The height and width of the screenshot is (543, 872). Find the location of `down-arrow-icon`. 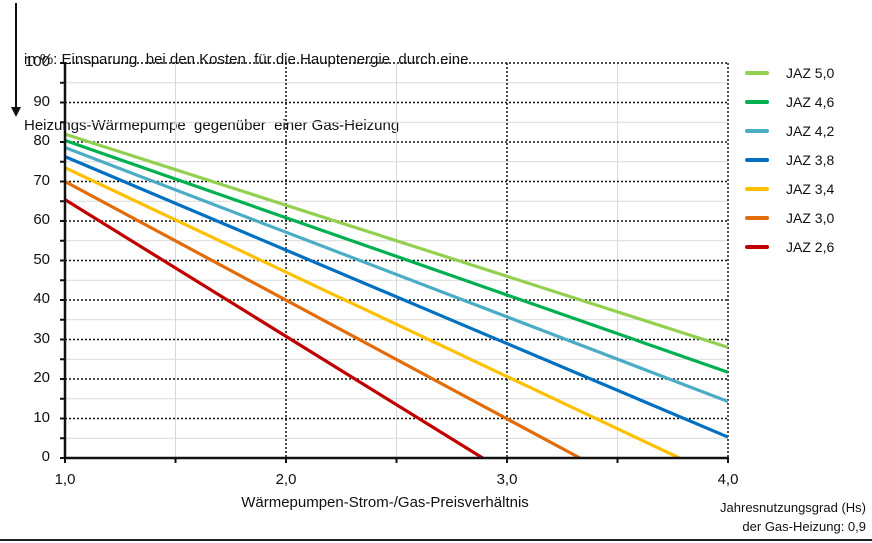

down-arrow-icon is located at coordinates (16, 57).